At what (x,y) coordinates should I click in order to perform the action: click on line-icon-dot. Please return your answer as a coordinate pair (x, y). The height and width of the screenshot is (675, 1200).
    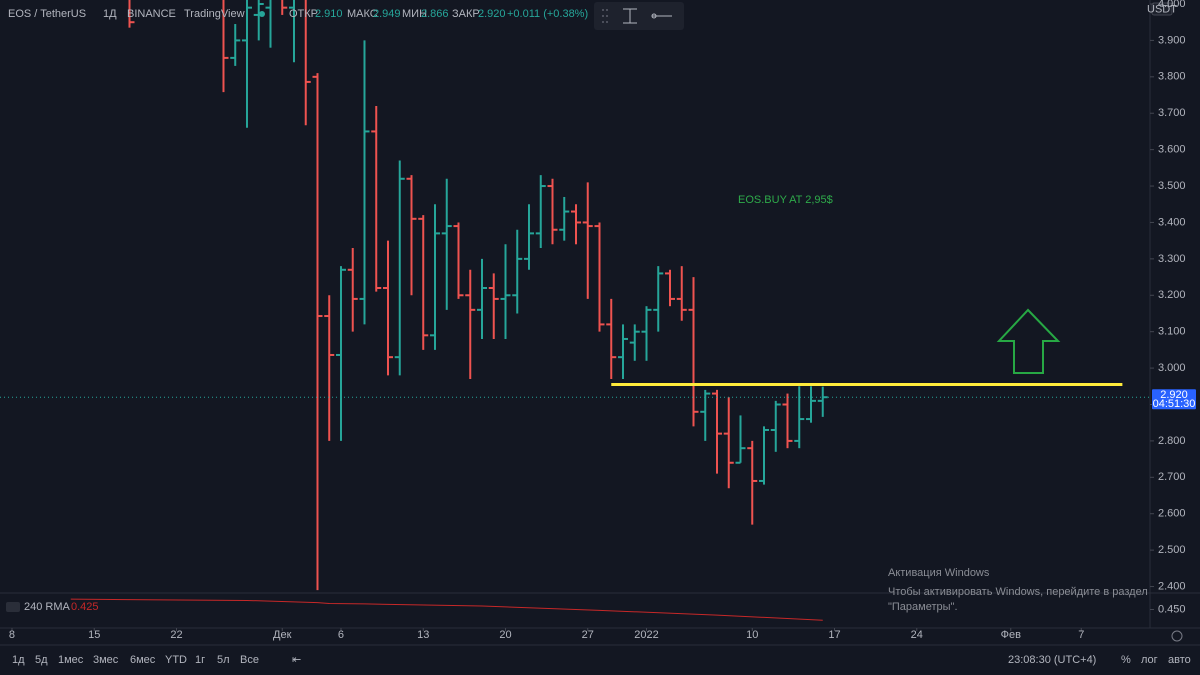
    Looking at the image, I should click on (654, 16).